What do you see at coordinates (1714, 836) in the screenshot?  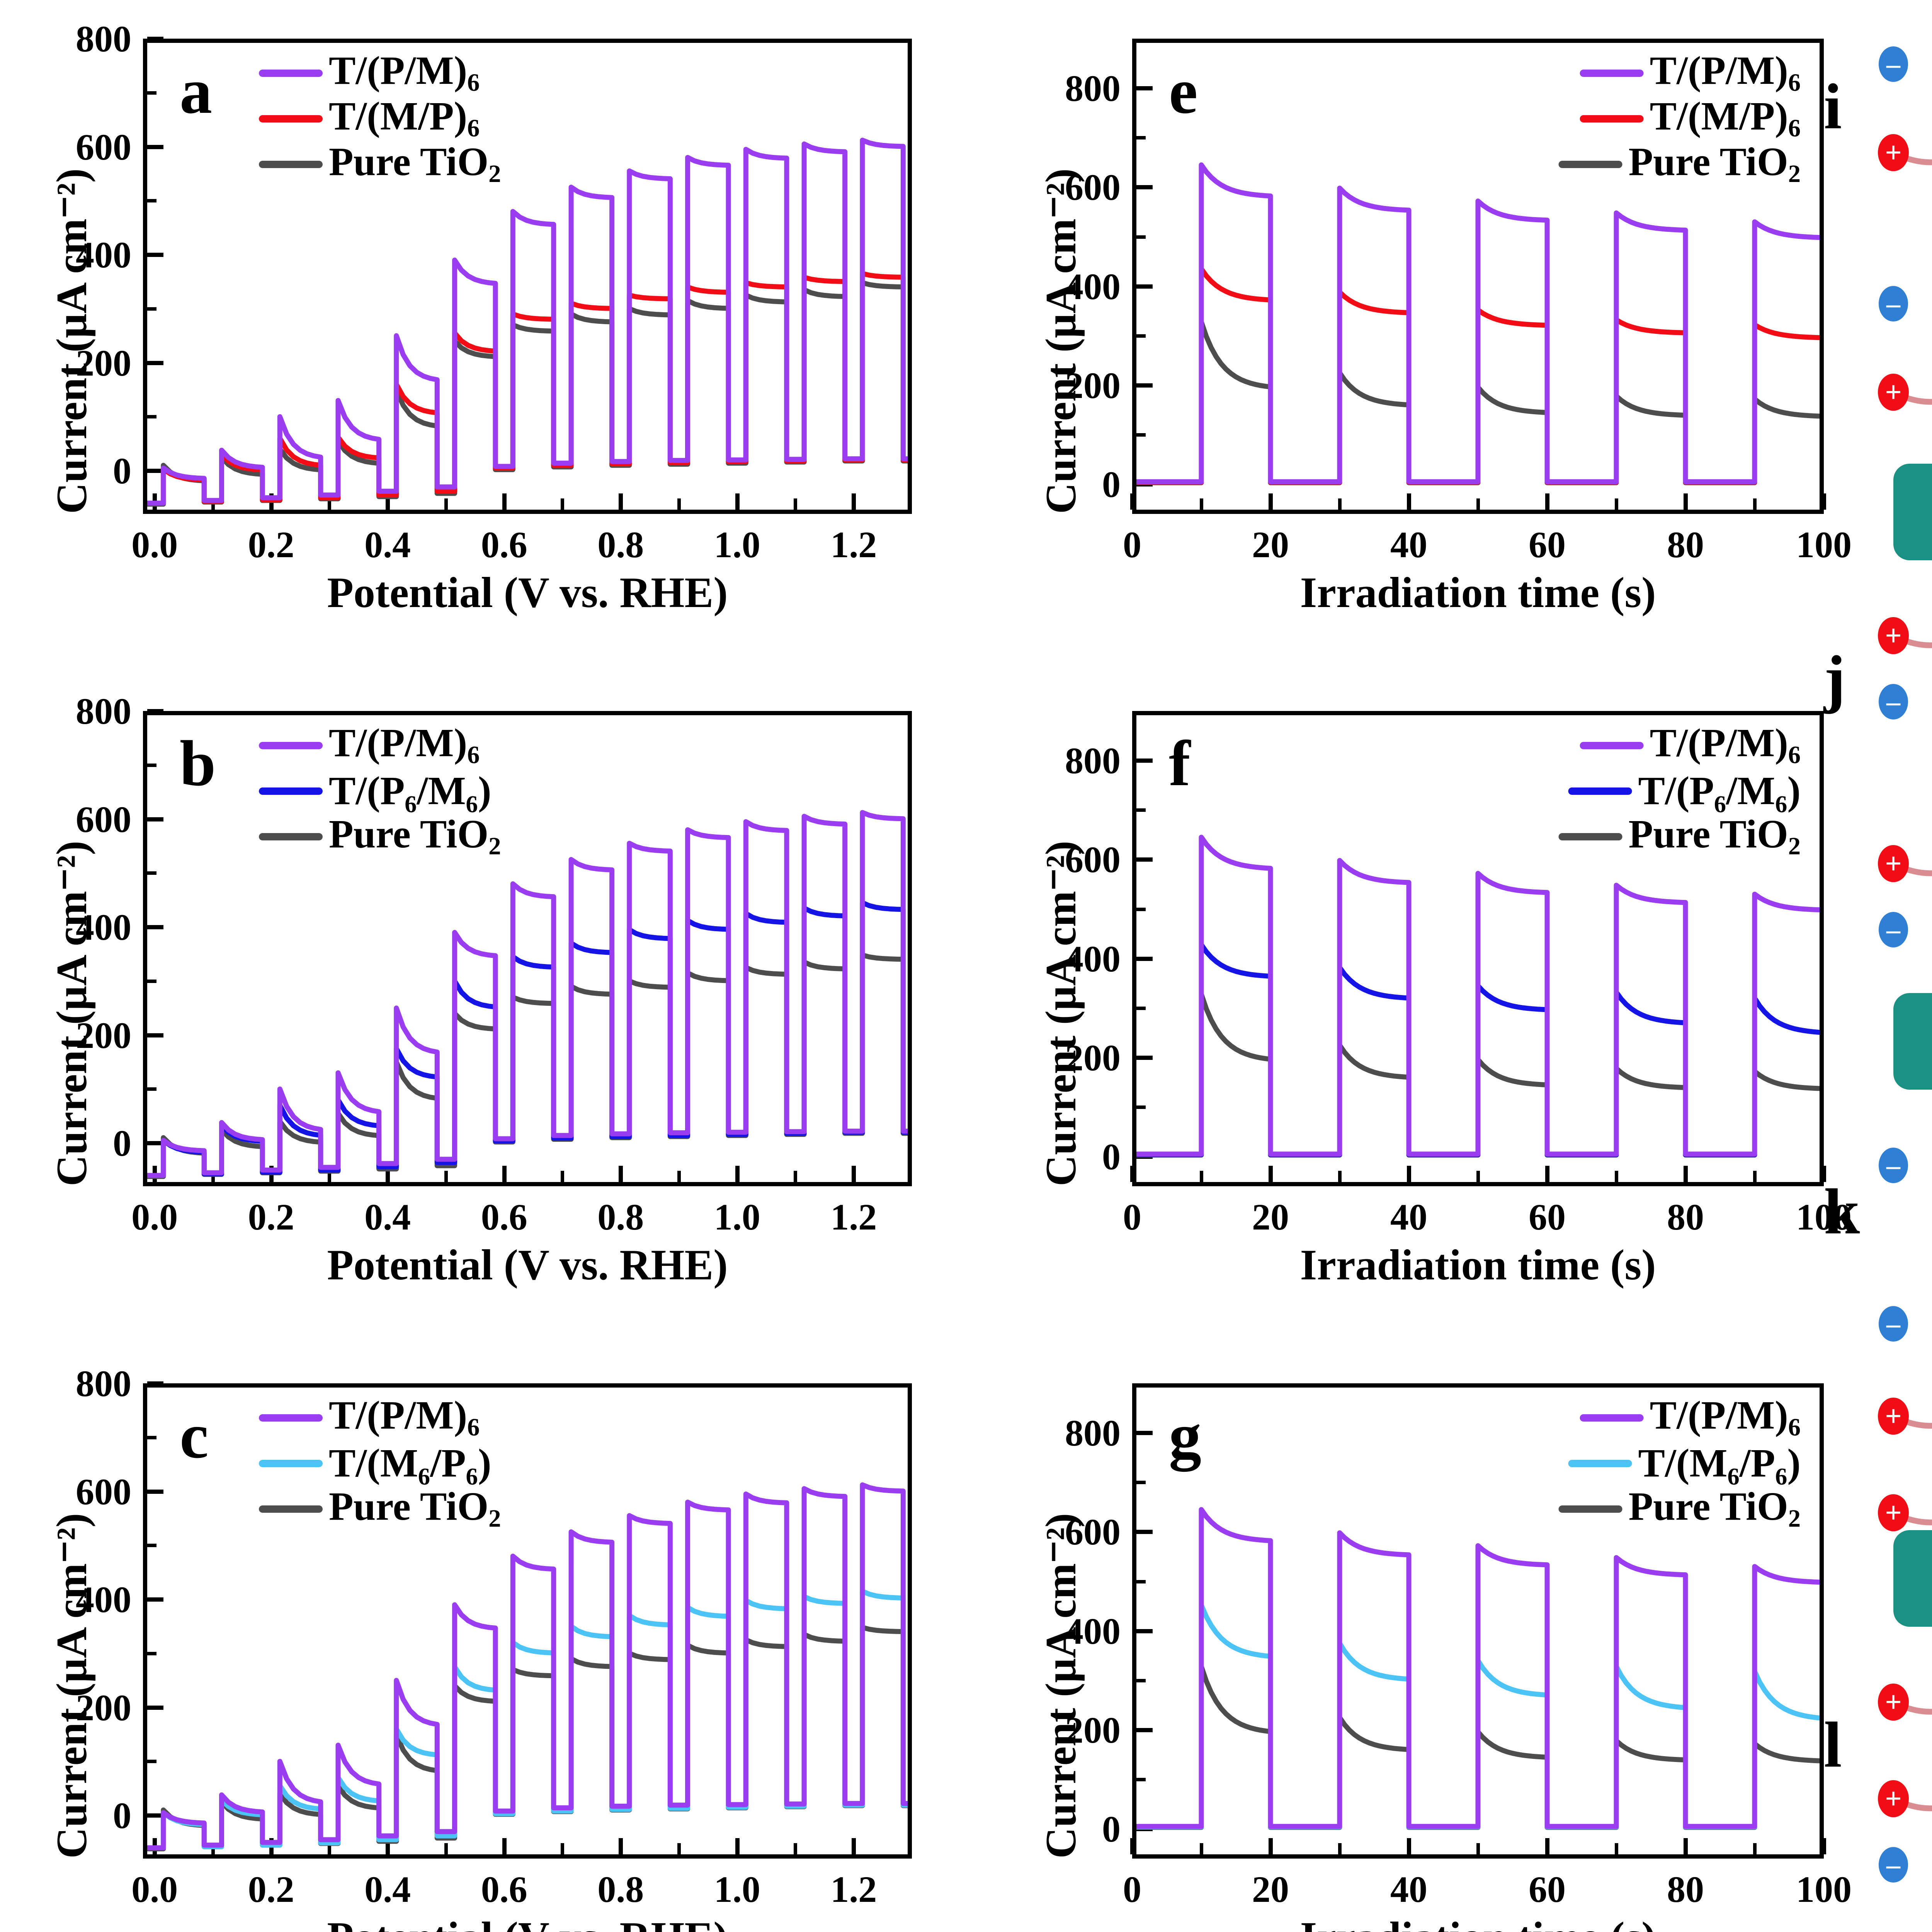 I see `legend-label-pure: Pure TiO2` at bounding box center [1714, 836].